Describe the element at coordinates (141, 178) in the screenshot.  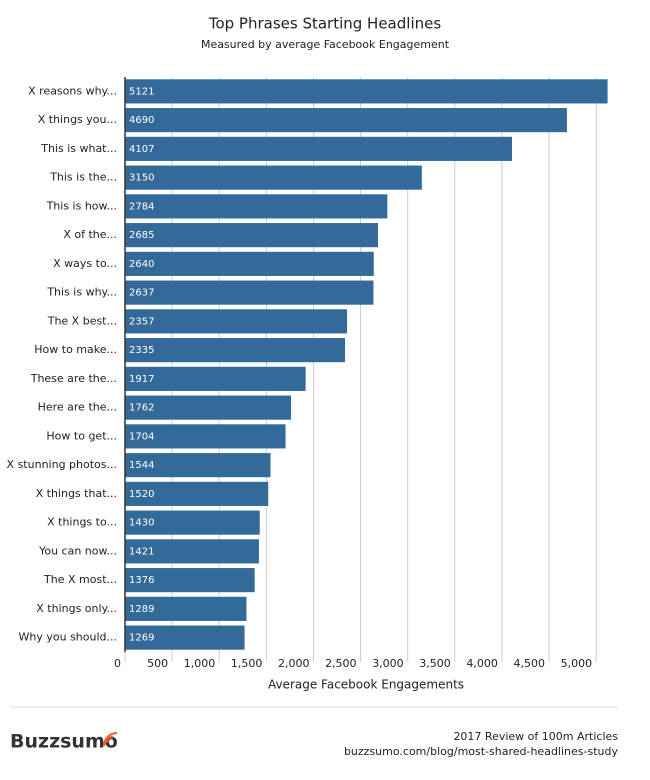
I see `value-label: 3150` at that location.